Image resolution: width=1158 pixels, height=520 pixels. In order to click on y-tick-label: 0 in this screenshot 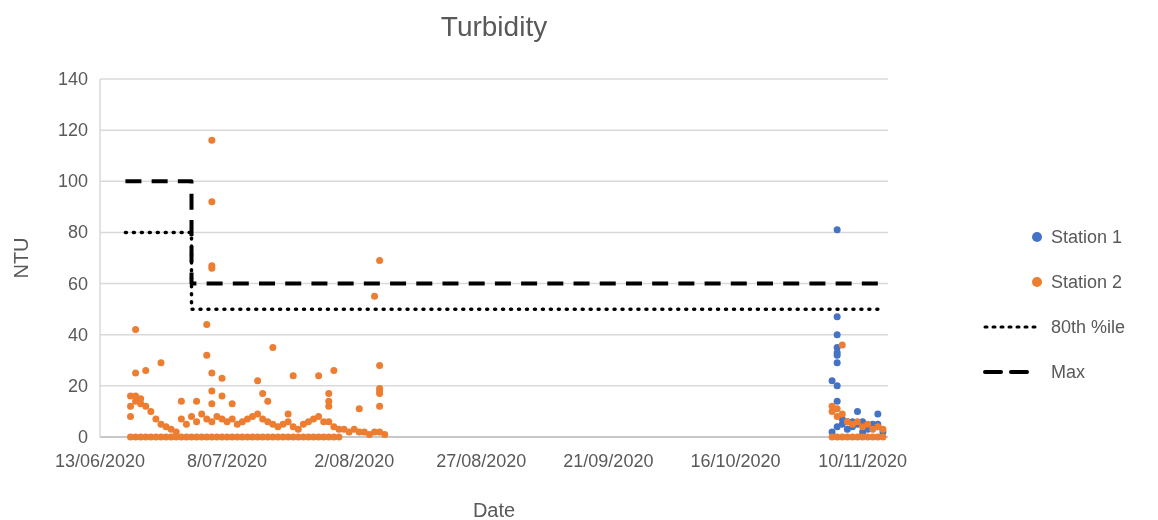, I will do `click(82, 437)`.